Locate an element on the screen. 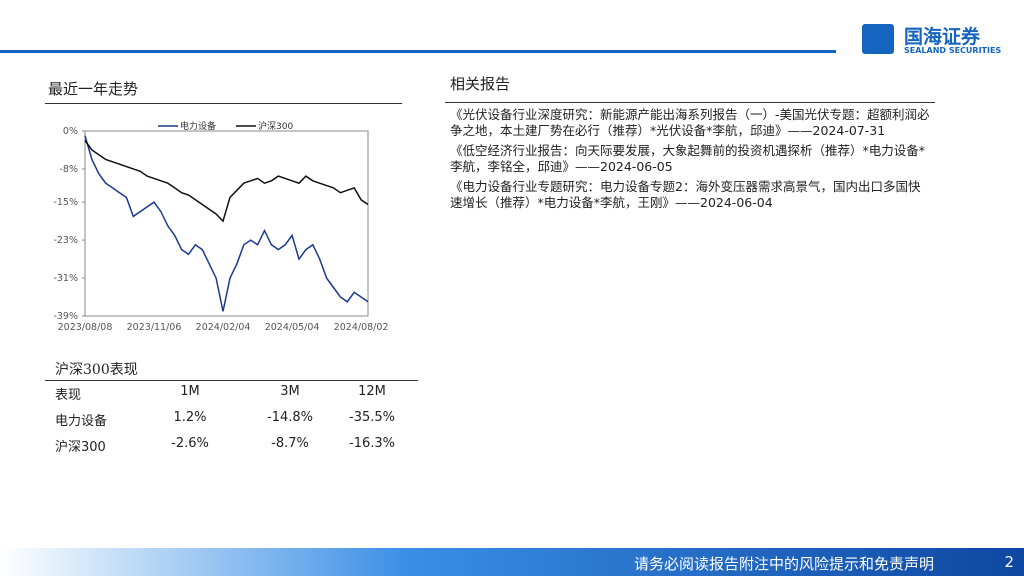 The width and height of the screenshot is (1024, 576). footer-bar is located at coordinates (512, 562).